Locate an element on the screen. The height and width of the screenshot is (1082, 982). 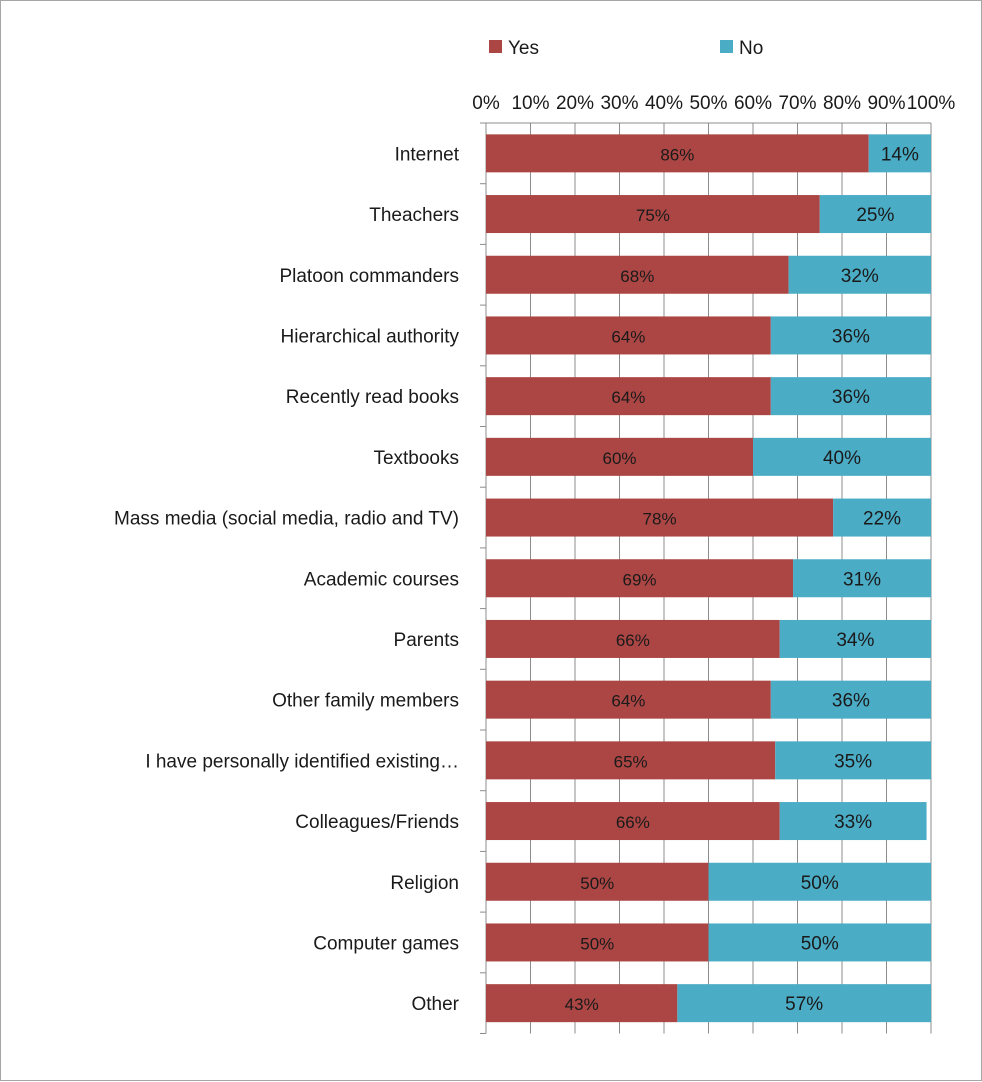
category-label: Platoon commanders is located at coordinates (369, 276).